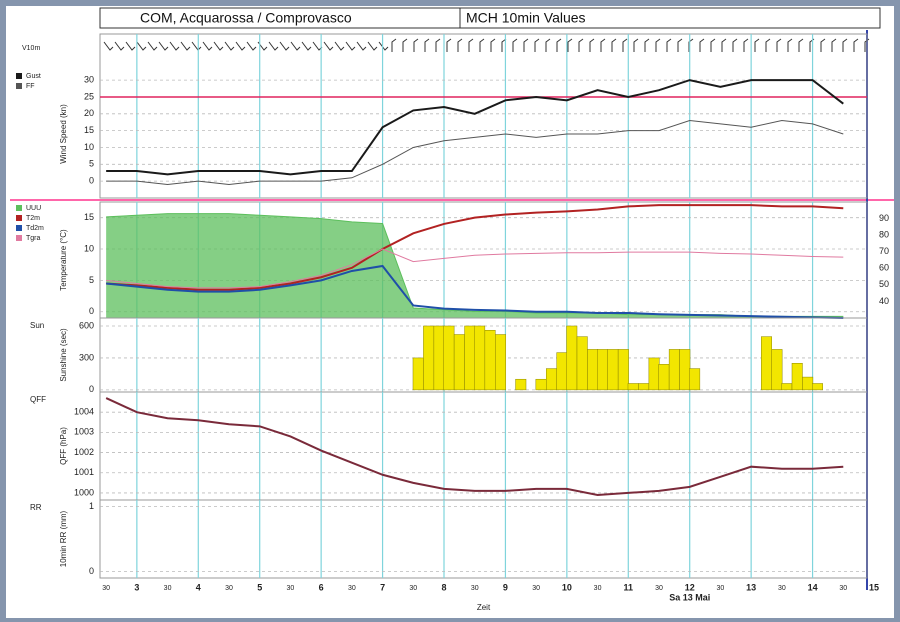 The height and width of the screenshot is (622, 900). What do you see at coordinates (63, 260) in the screenshot?
I see `y-axis-label: Temperature (°C)` at bounding box center [63, 260].